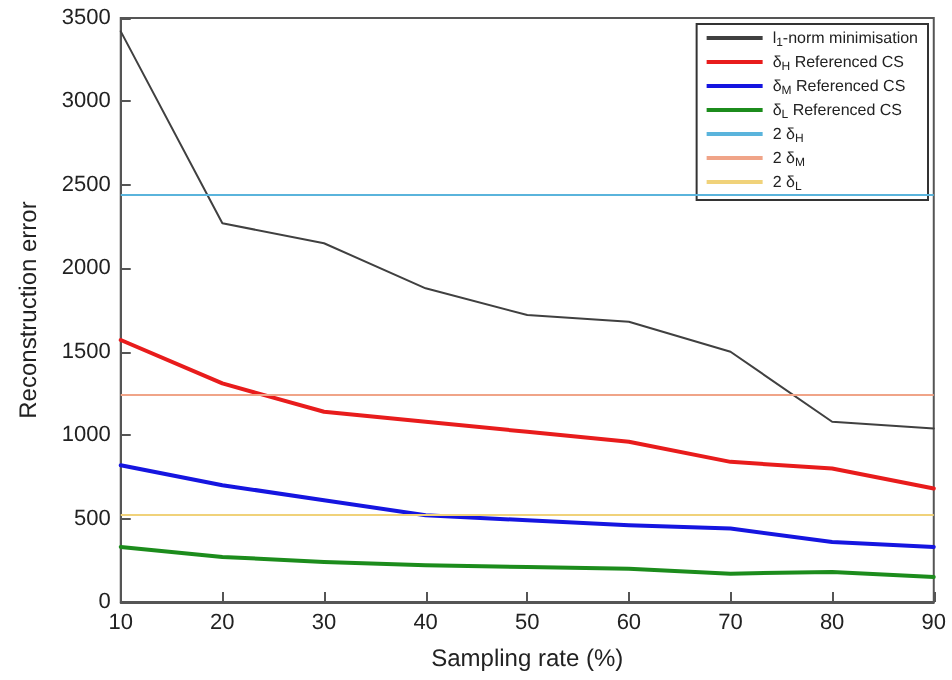 Image resolution: width=952 pixels, height=680 pixels. Describe the element at coordinates (86, 268) in the screenshot. I see `y-tick-label: 2000` at that location.